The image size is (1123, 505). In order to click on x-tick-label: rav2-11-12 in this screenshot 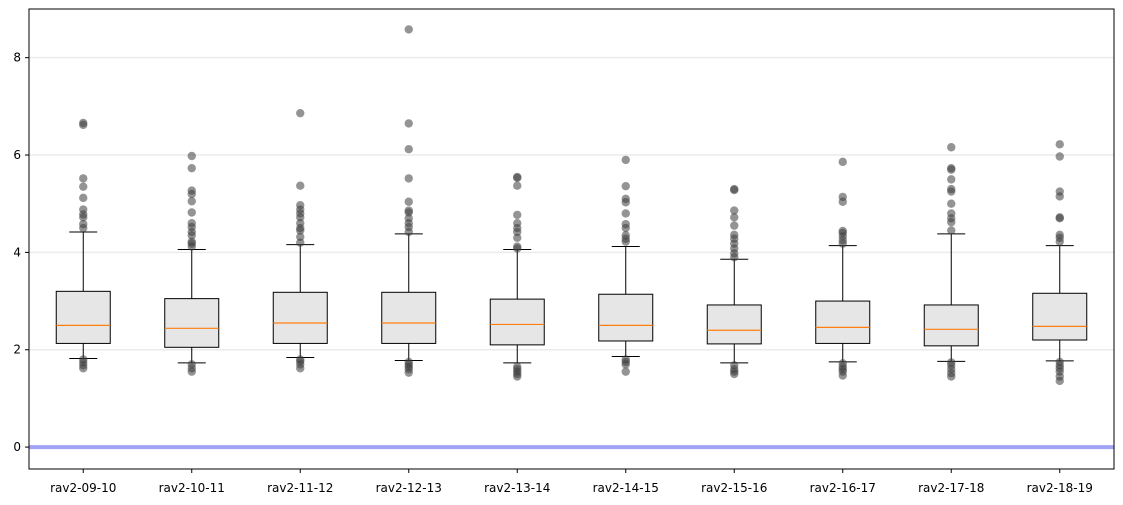, I will do `click(300, 488)`.